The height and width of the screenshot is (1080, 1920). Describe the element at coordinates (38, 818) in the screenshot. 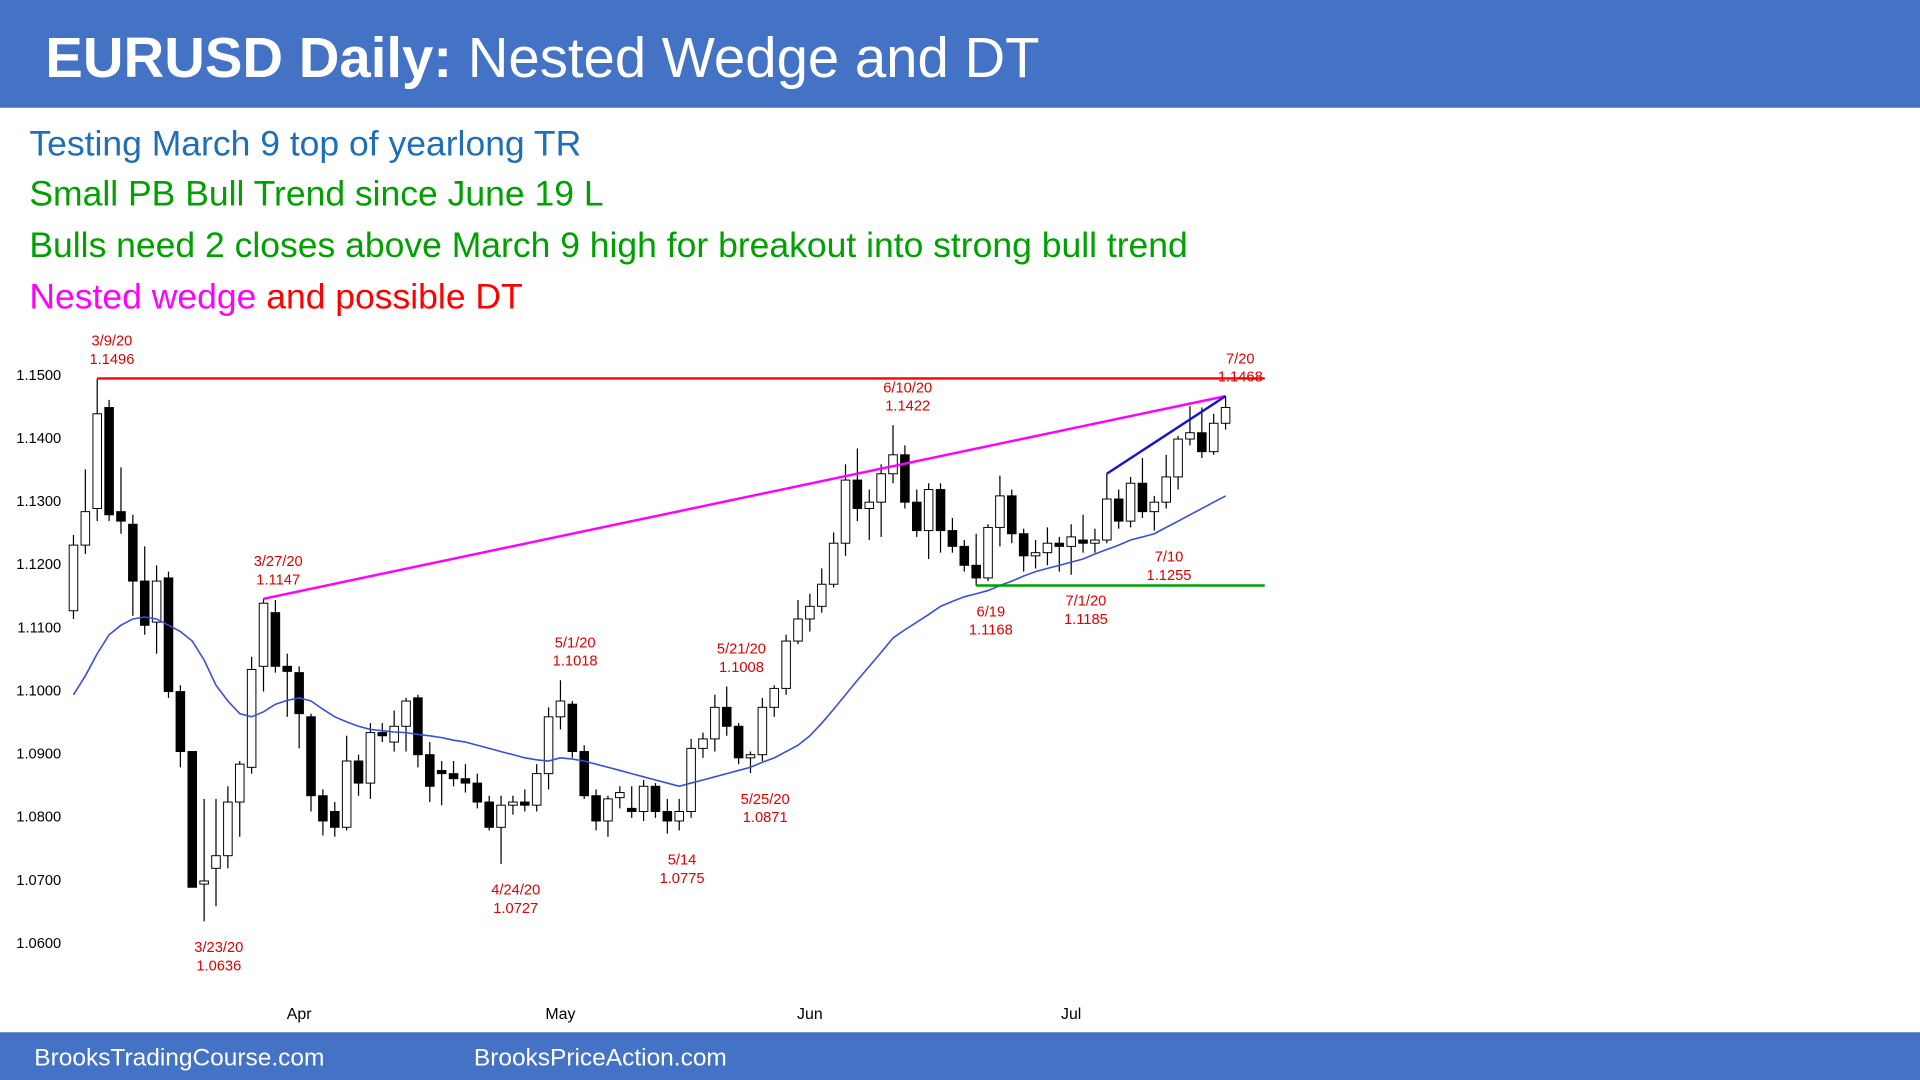

I see `y-tick-label: 1.0800` at that location.